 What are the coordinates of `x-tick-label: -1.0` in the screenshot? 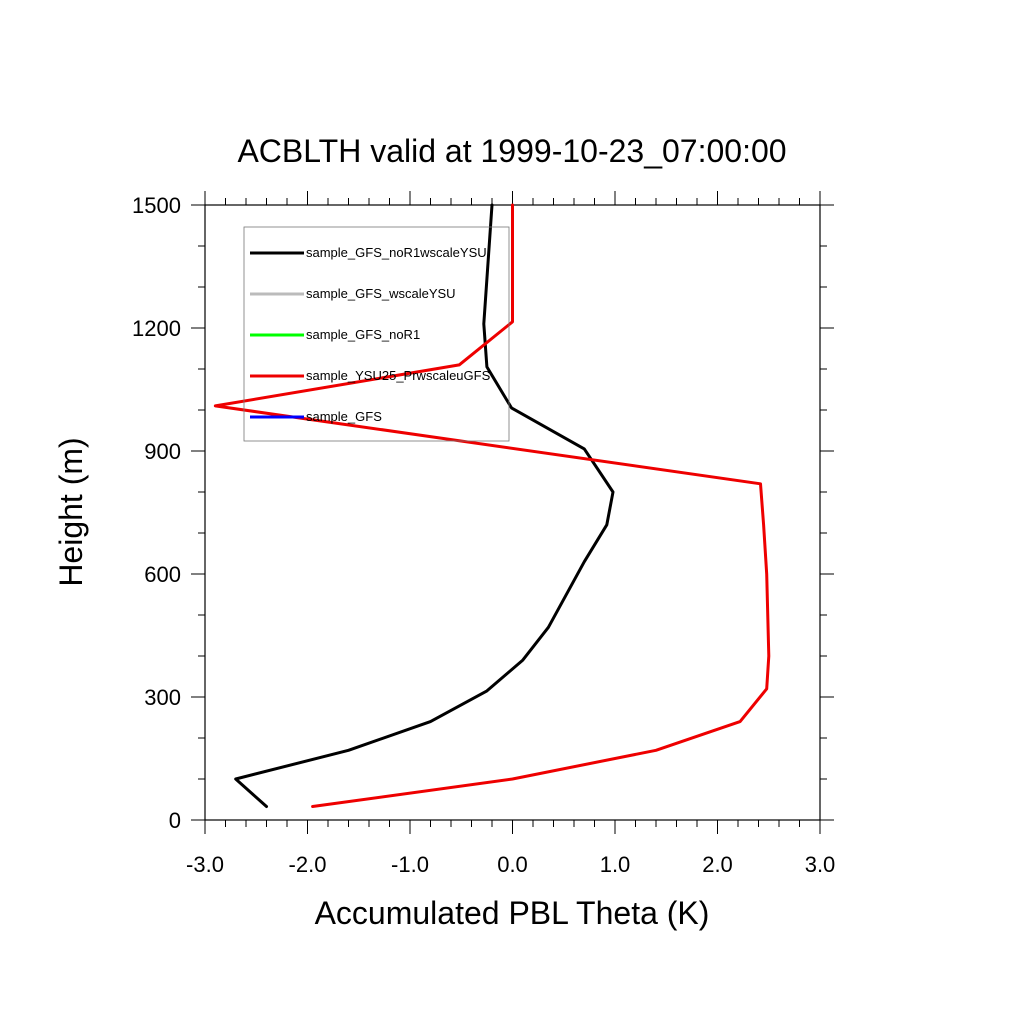 It's located at (410, 864).